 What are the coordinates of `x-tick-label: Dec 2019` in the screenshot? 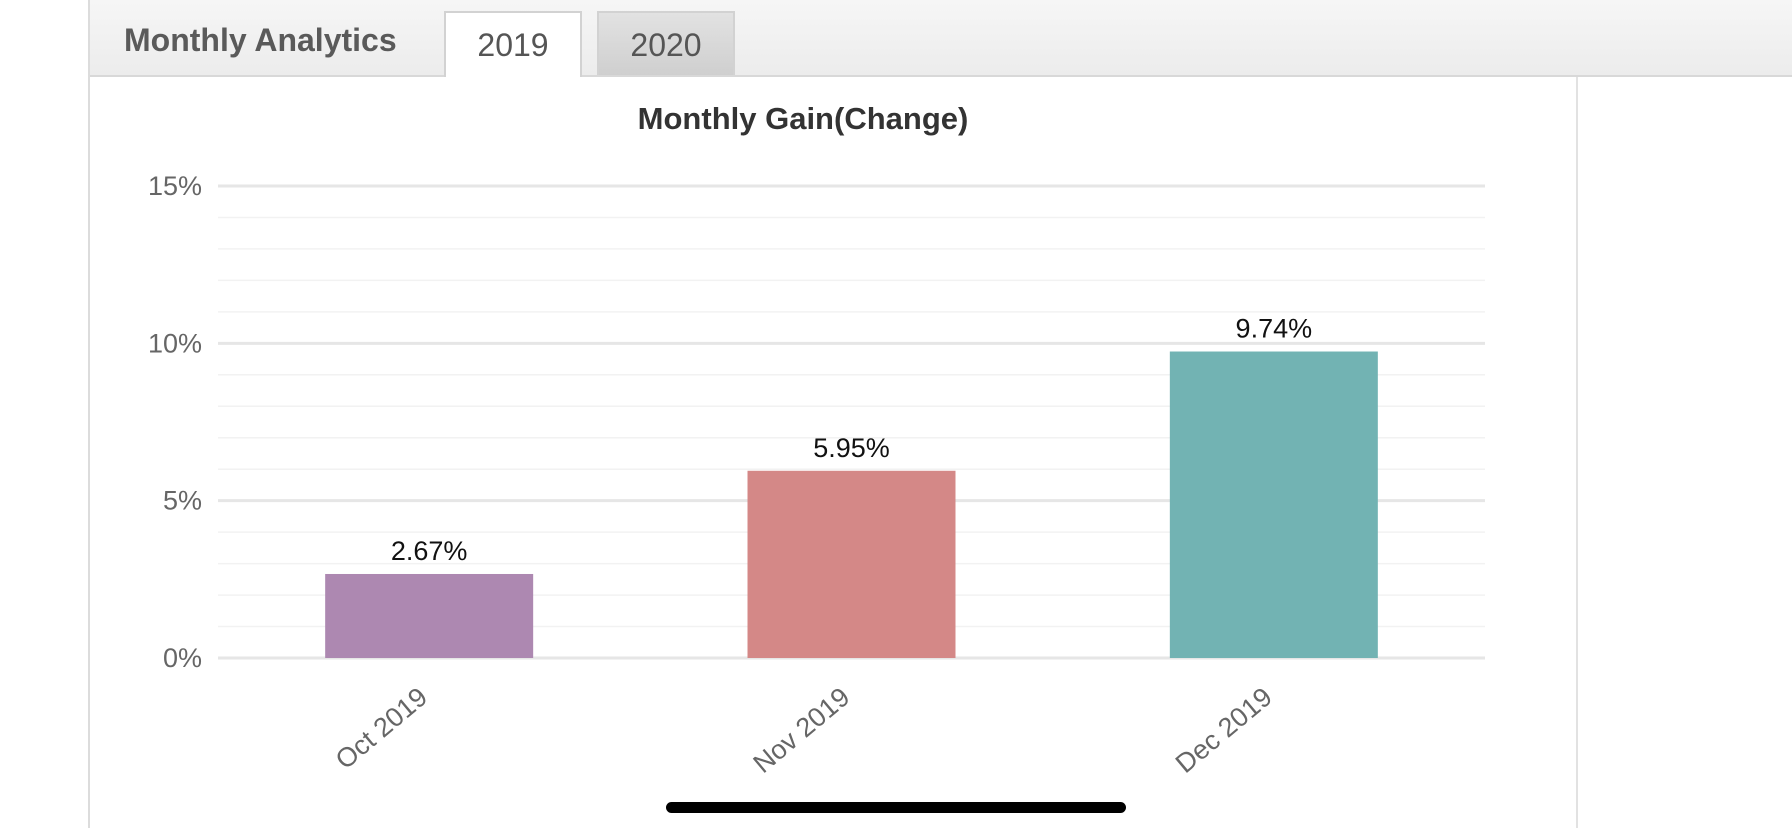 It's located at (1224, 730).